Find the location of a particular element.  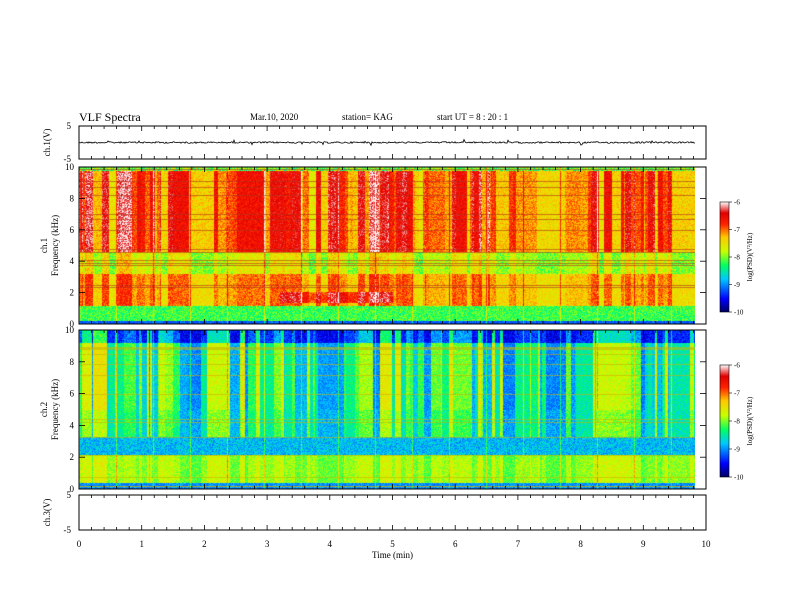

x-tick-label: 6 is located at coordinates (455, 544).